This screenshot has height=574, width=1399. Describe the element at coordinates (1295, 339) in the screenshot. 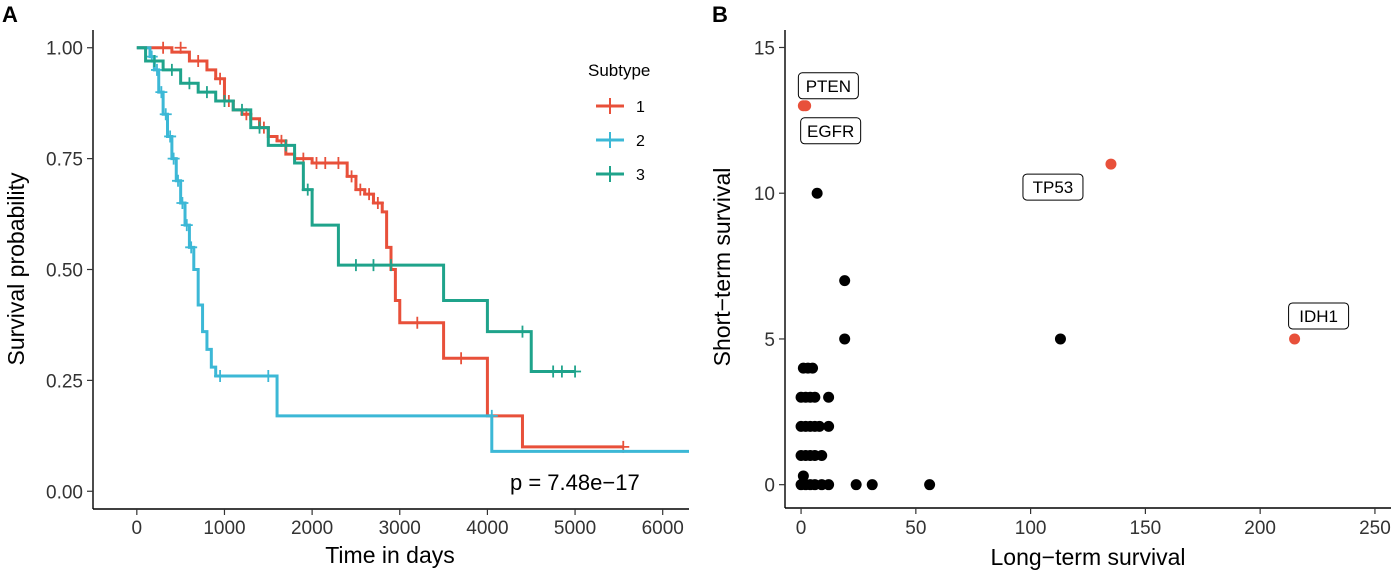

I see `highlighted-point-idh1` at that location.